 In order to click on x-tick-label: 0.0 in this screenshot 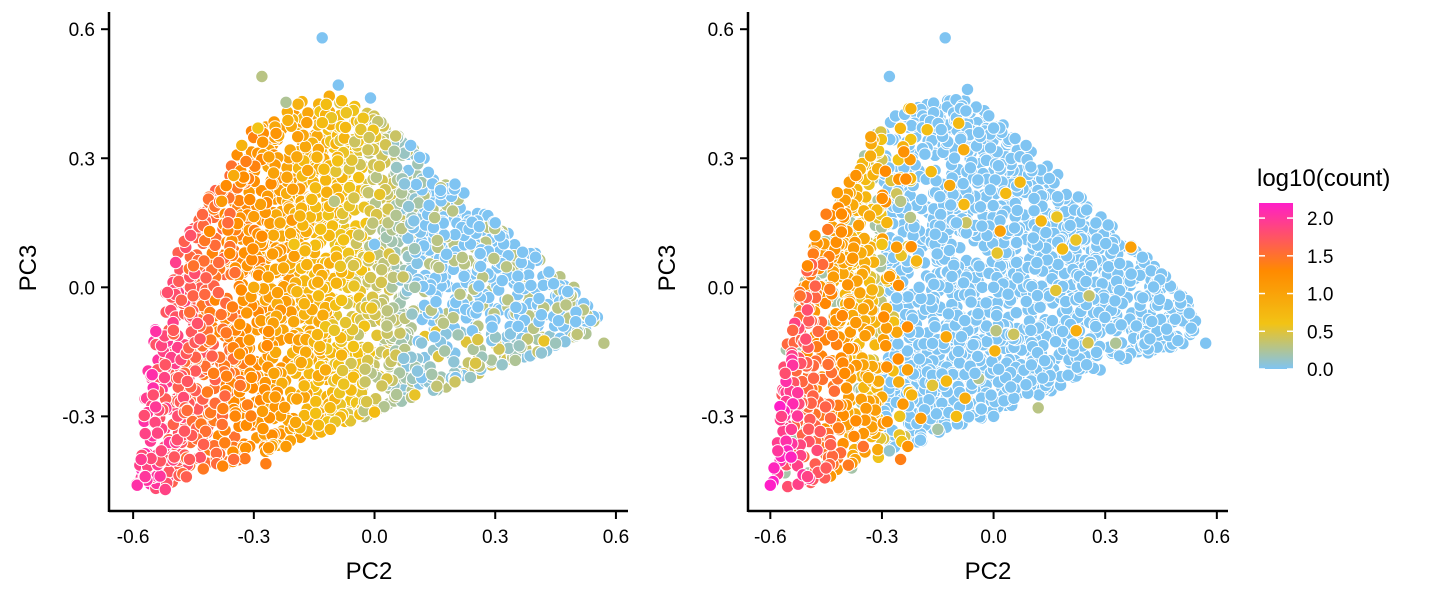, I will do `click(374, 537)`.